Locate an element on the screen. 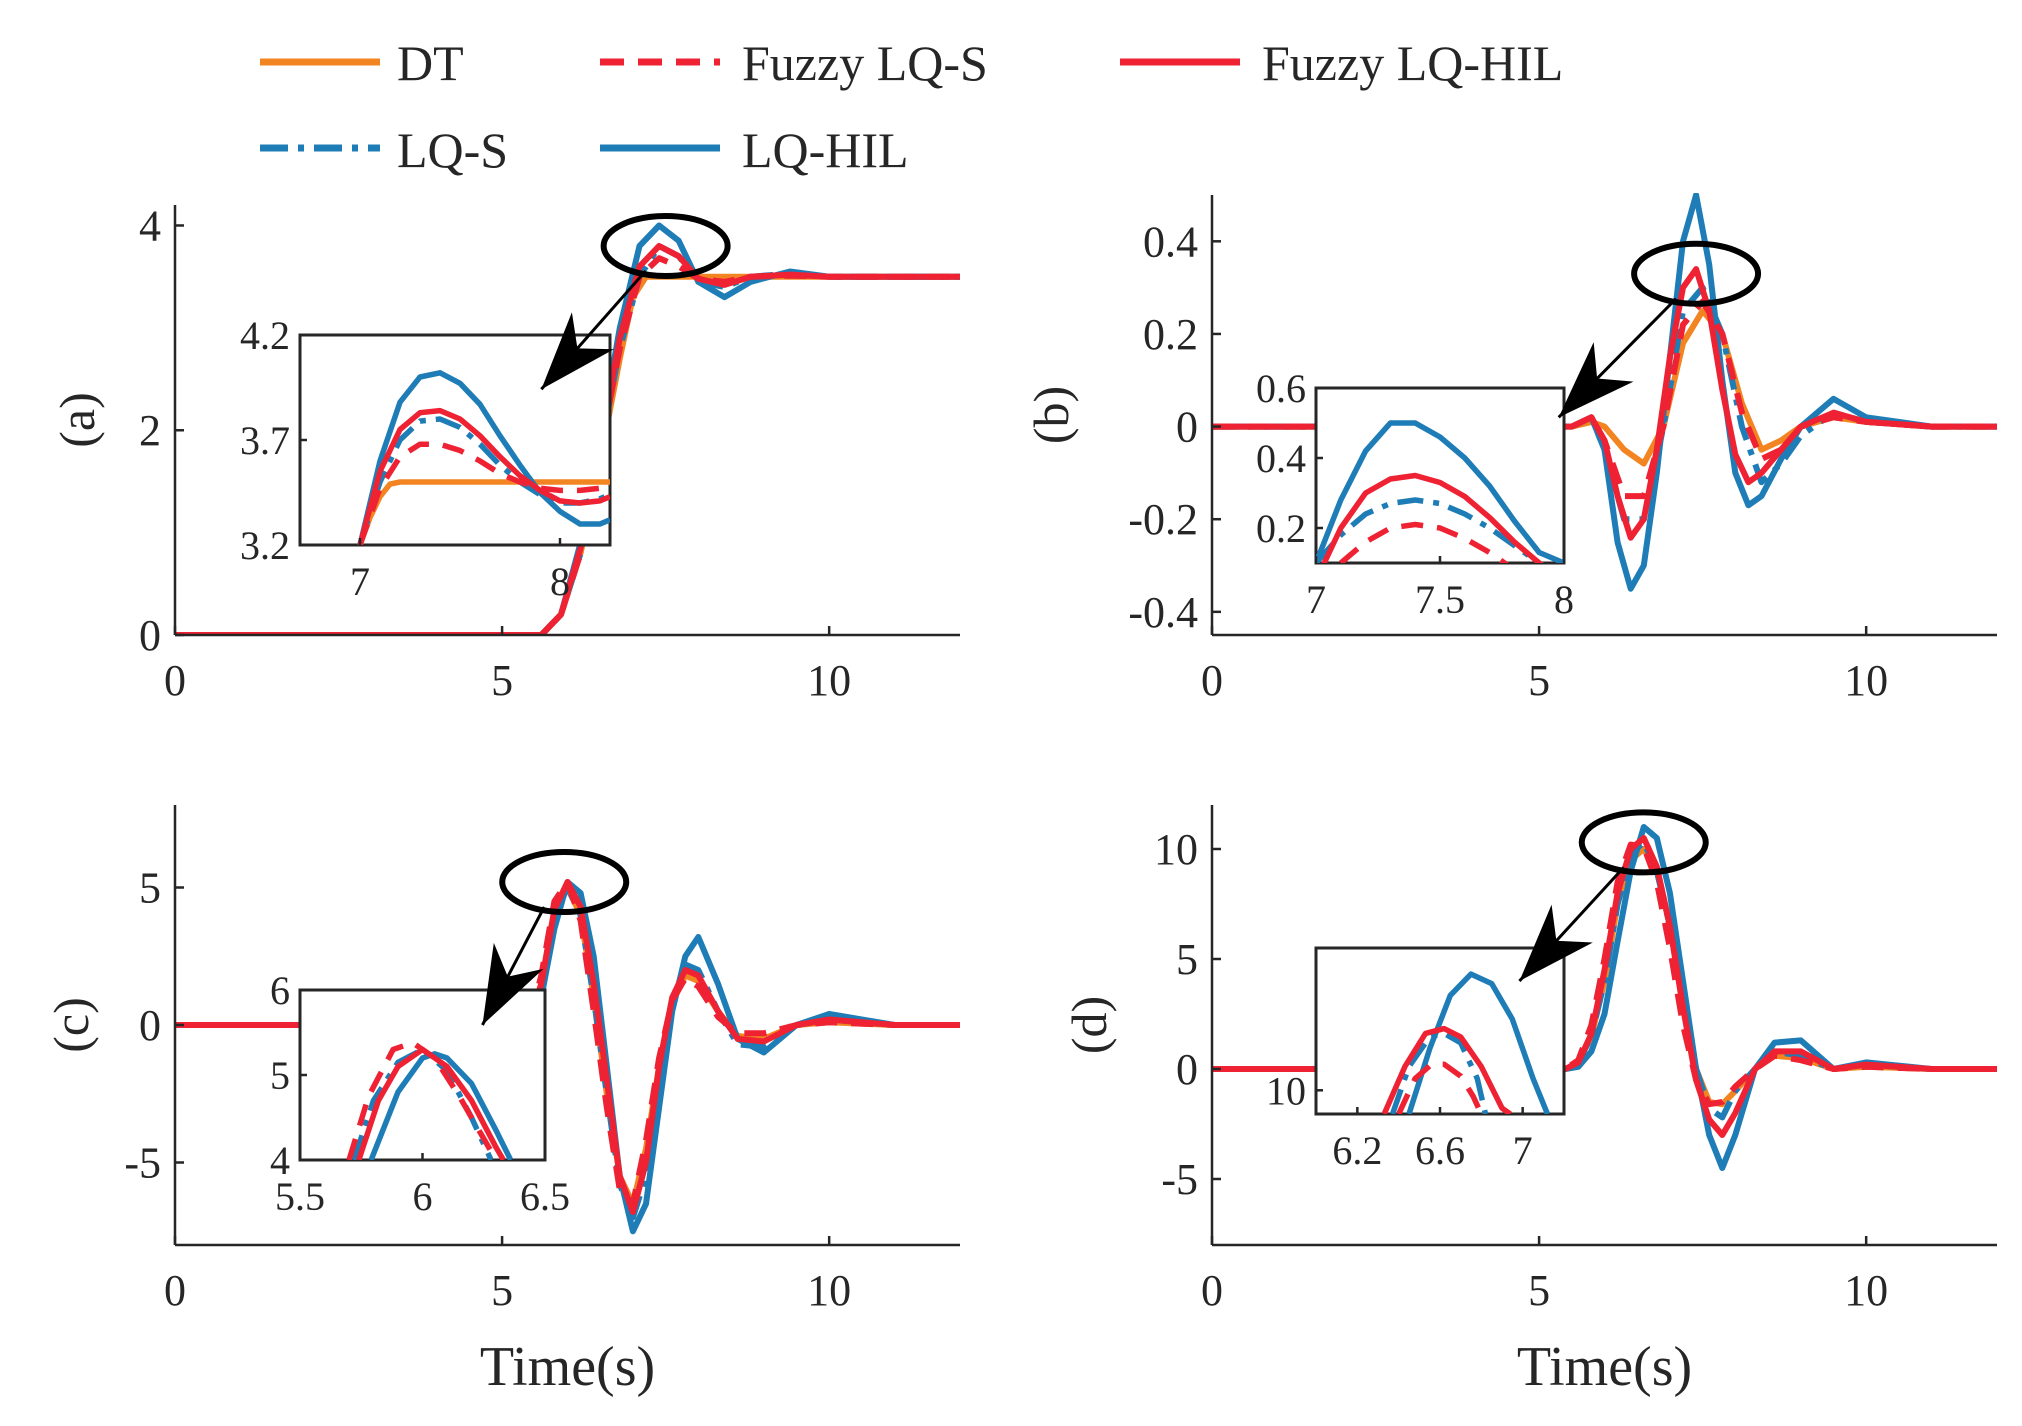  inset-y-tick-label-c: 6 is located at coordinates (280, 990).